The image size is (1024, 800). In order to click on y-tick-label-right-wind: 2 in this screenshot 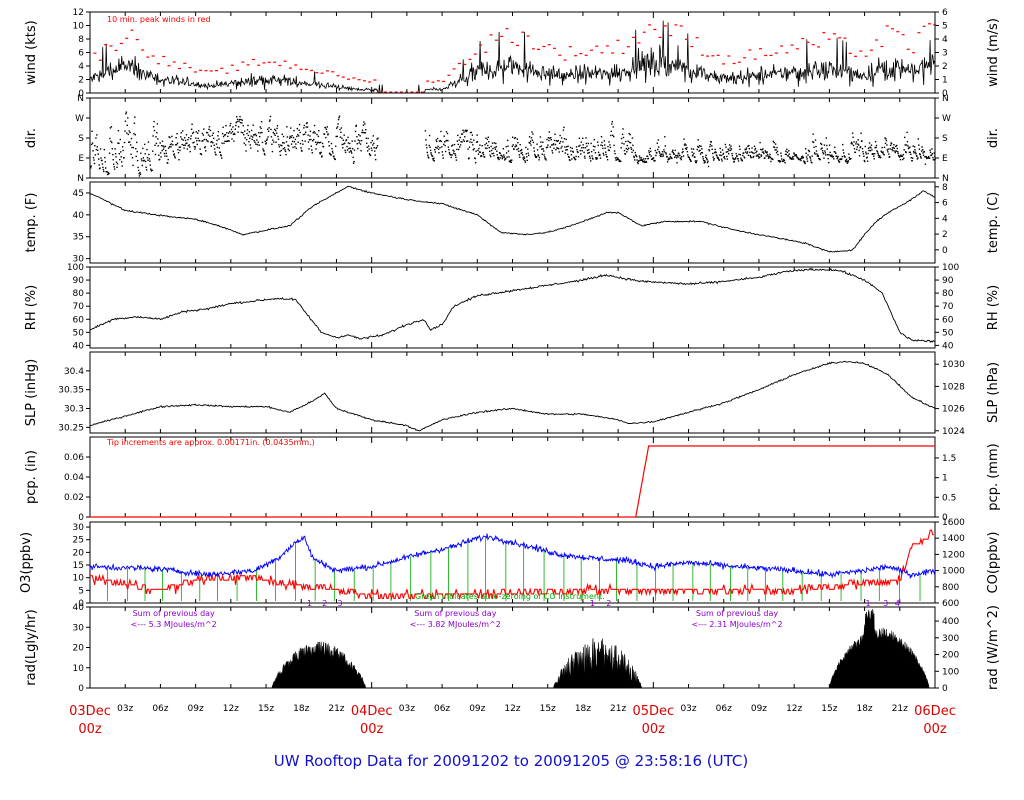, I will do `click(945, 67)`.